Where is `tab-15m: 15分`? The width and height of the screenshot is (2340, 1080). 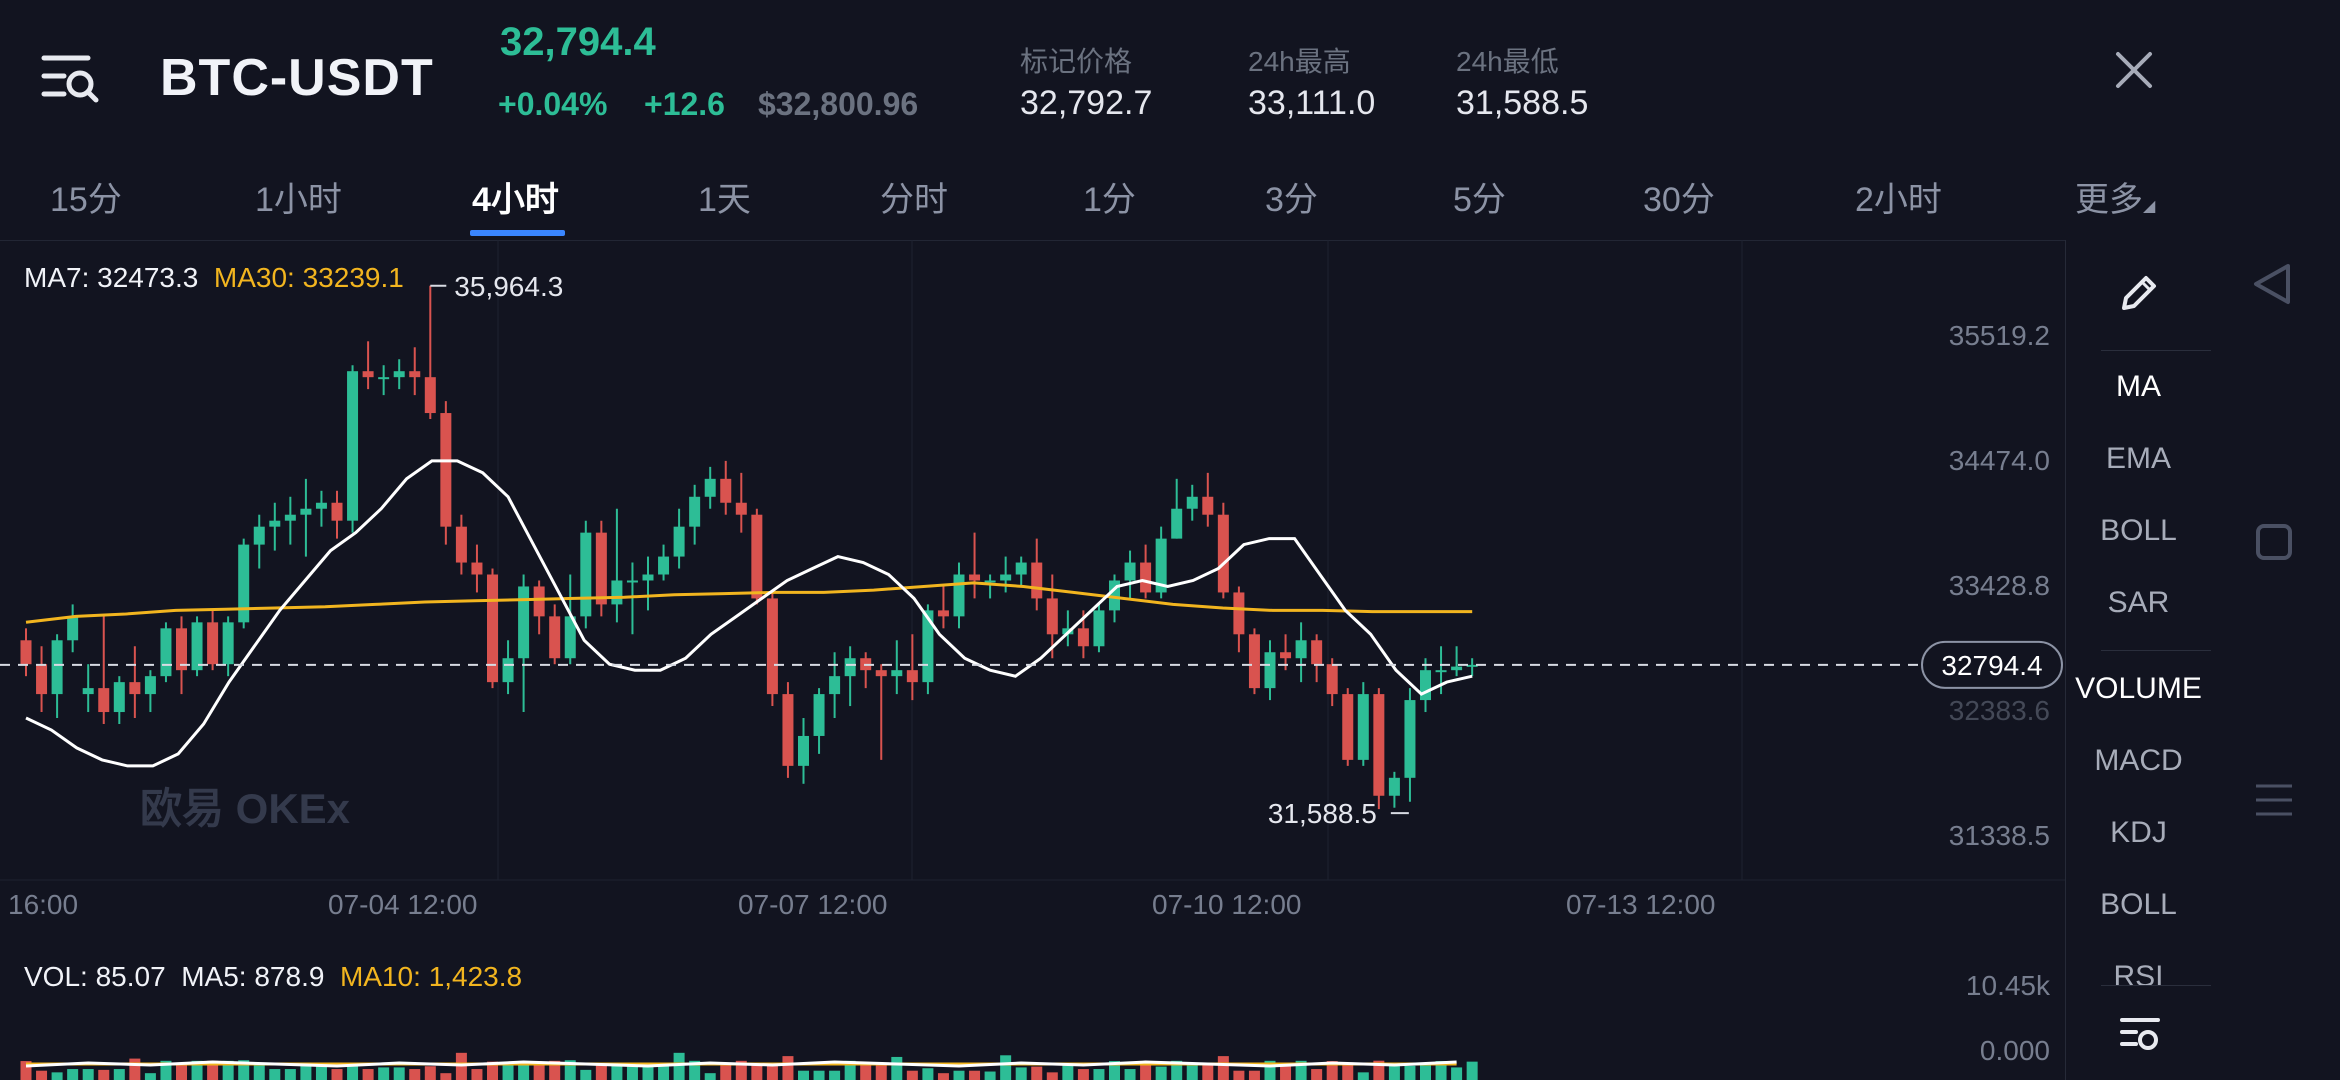
tab-15m: 15分 is located at coordinates (86, 200).